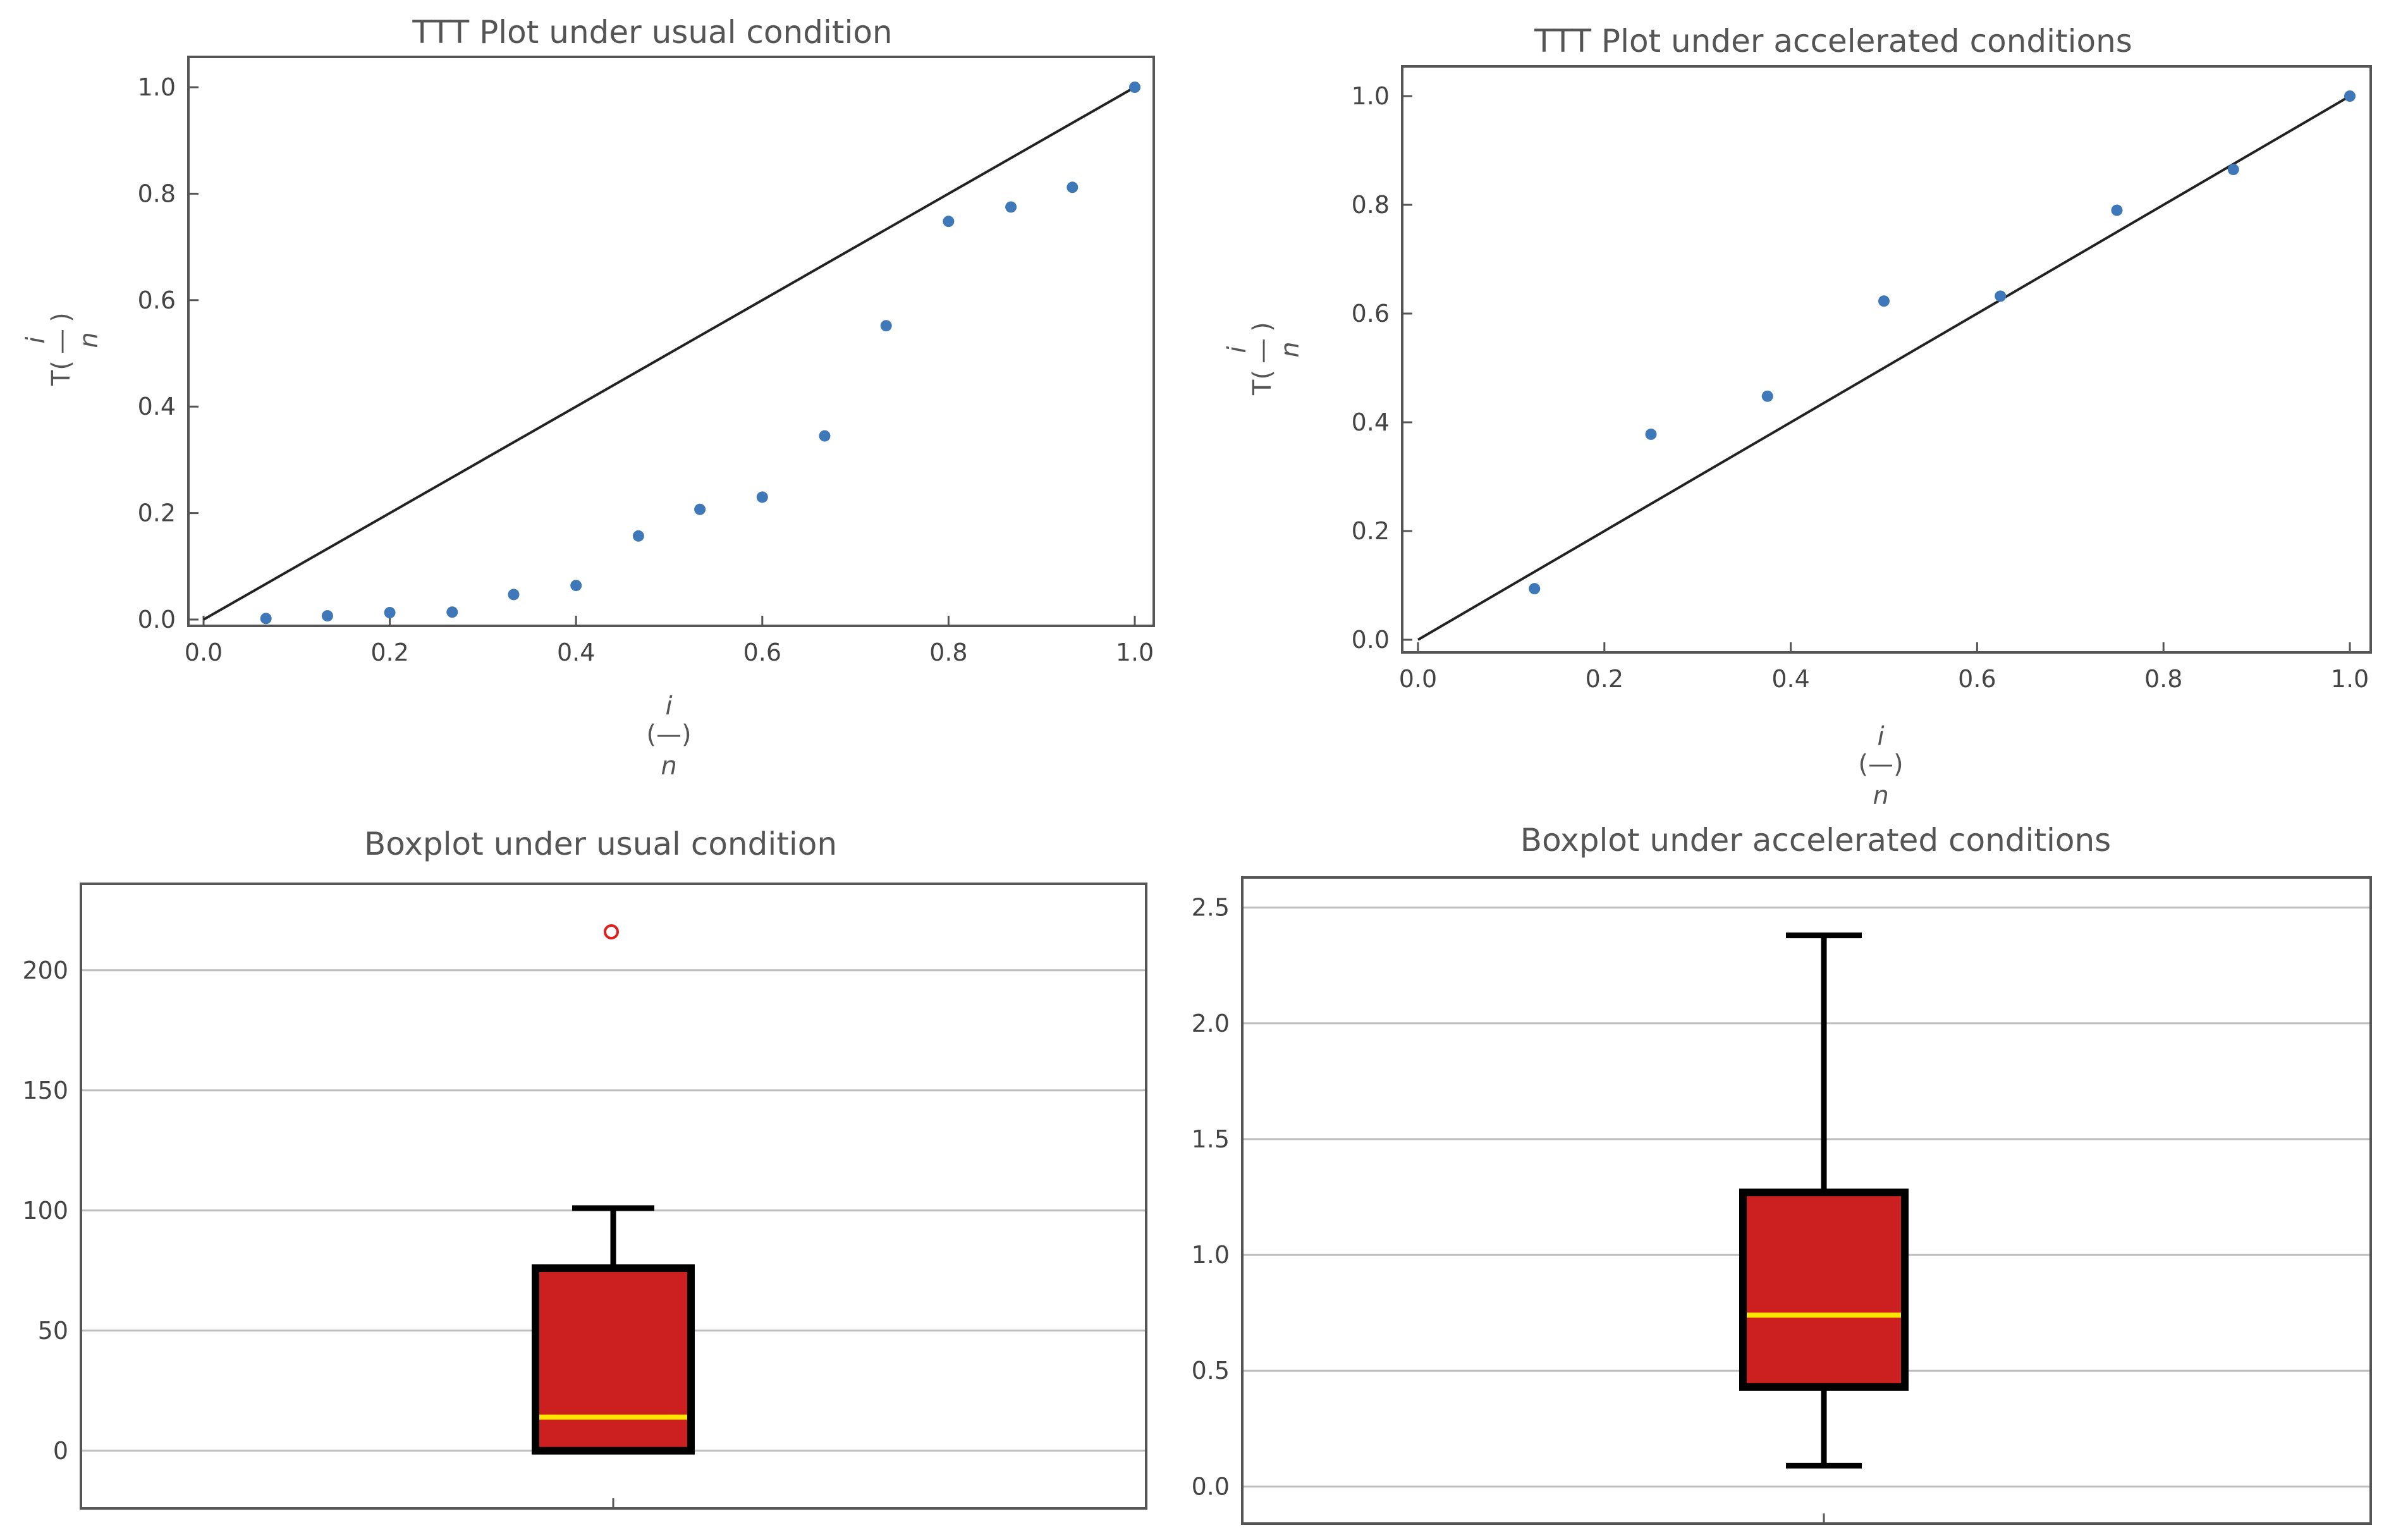  Describe the element at coordinates (1211, 1370) in the screenshot. I see `box-accelerated-y-tick-label: 0.5` at that location.